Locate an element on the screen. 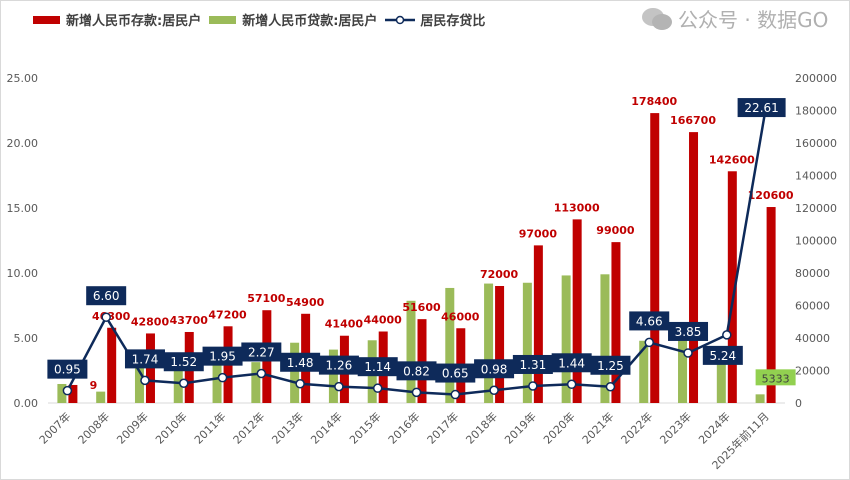 The height and width of the screenshot is (480, 850). ratio-data-label: 0.95 is located at coordinates (67, 370).